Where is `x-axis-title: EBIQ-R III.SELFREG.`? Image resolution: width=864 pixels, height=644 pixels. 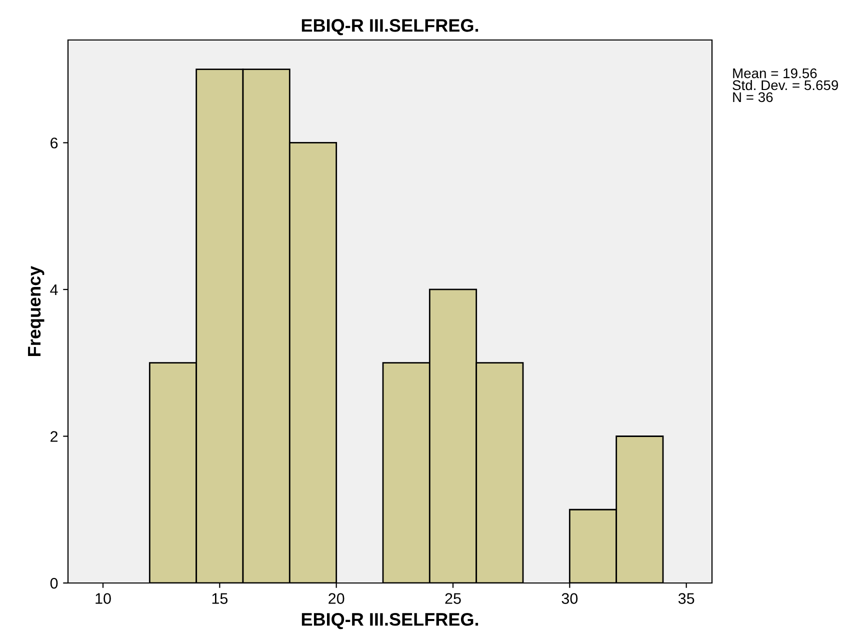
x-axis-title: EBIQ-R III.SELFREG. is located at coordinates (390, 621).